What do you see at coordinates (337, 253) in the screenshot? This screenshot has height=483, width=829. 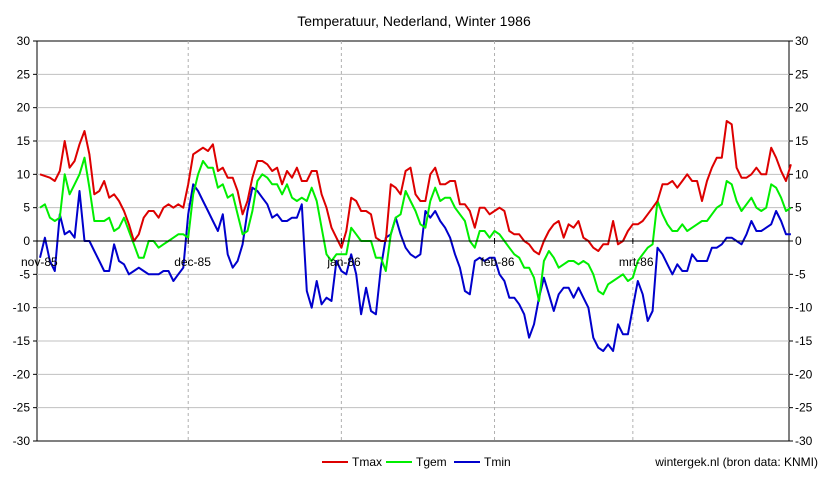 I see `month-labels: nov-85 dec-85 jan-86 feb-86 mrt-86` at bounding box center [337, 253].